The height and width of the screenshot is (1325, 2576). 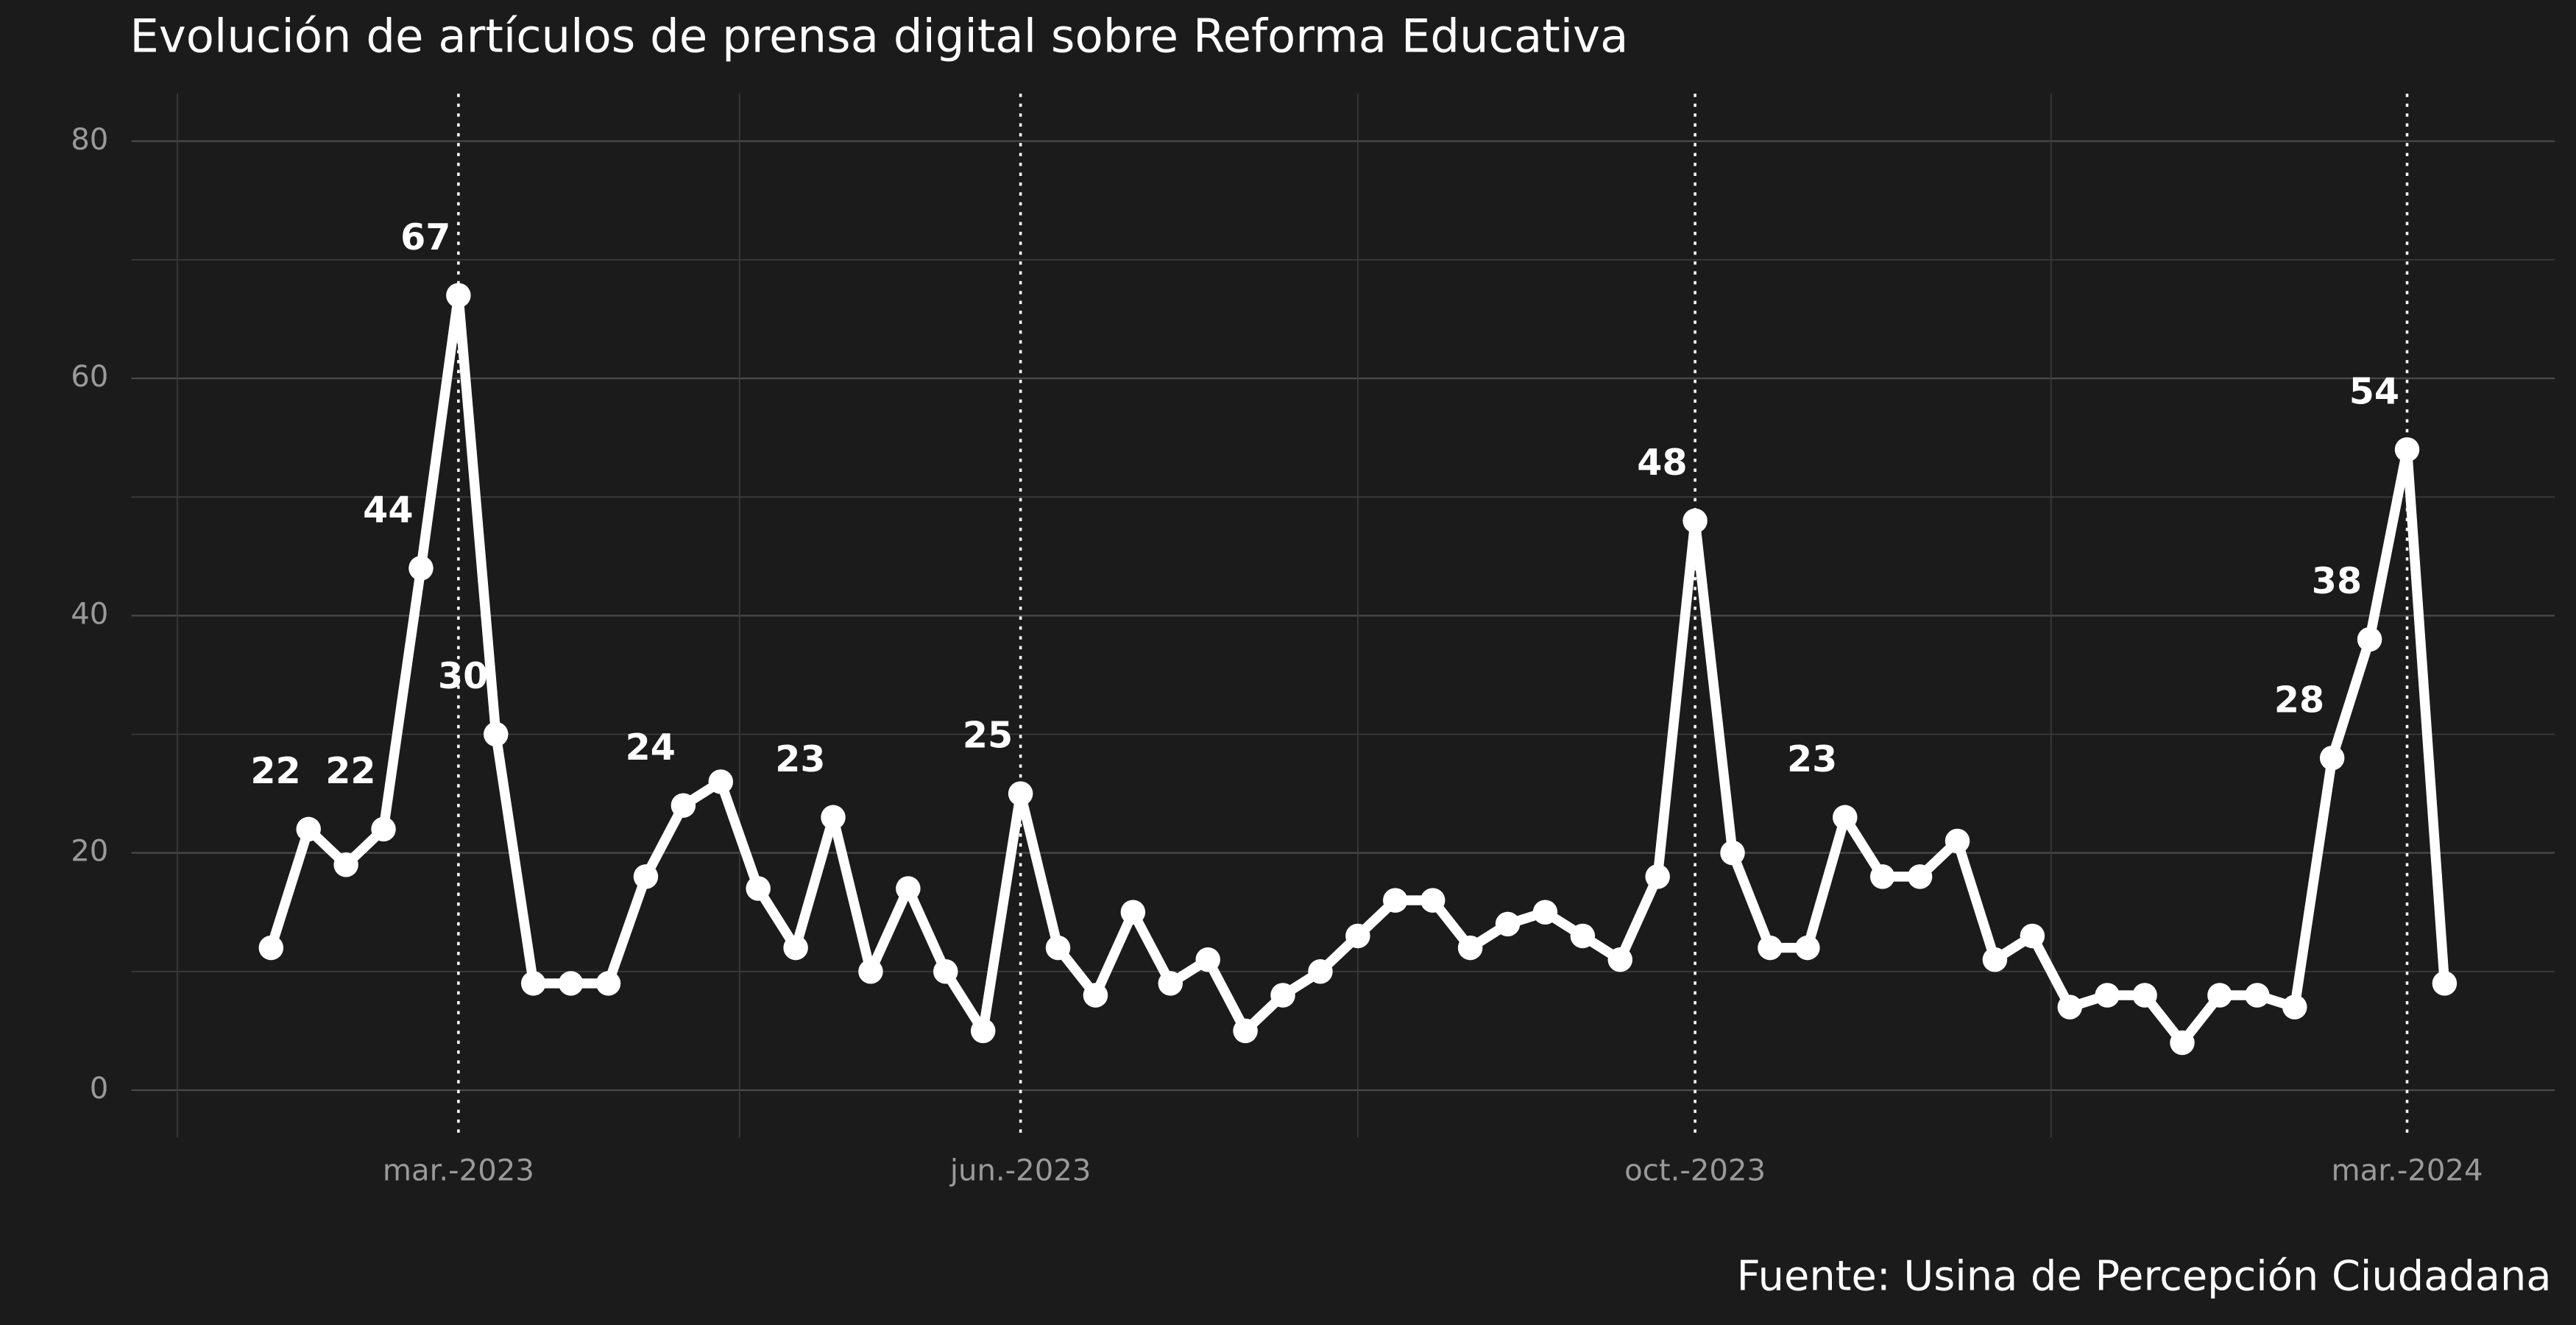 What do you see at coordinates (425, 237) in the screenshot?
I see `data-label: 67` at bounding box center [425, 237].